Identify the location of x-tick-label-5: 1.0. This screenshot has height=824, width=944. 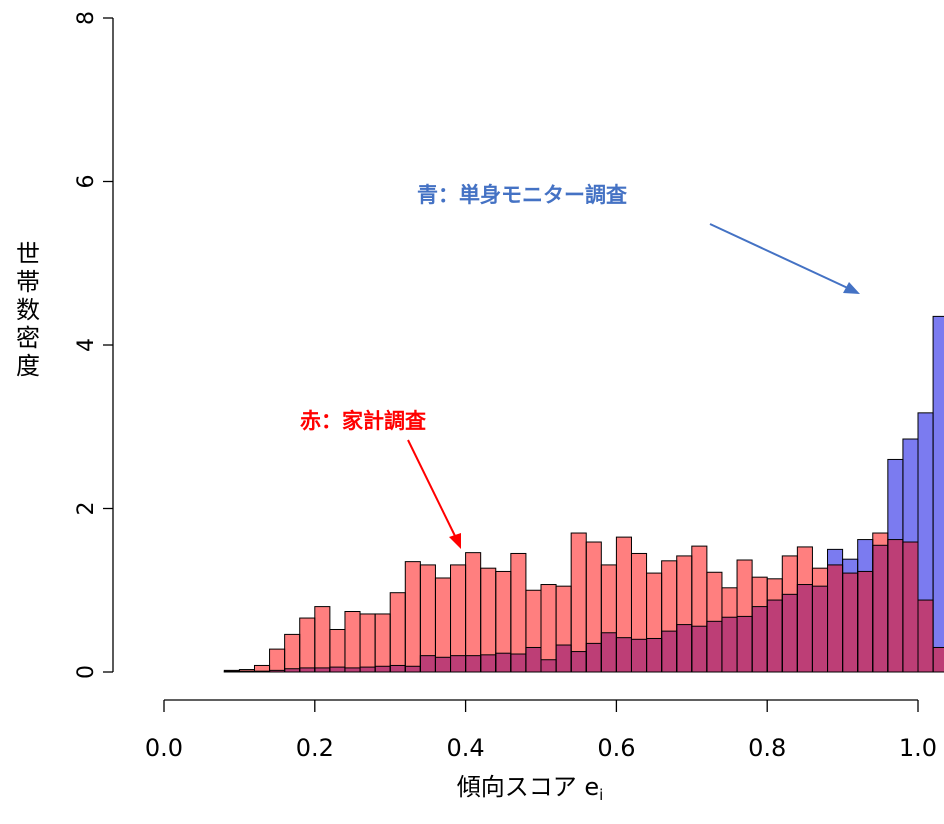
(918, 748).